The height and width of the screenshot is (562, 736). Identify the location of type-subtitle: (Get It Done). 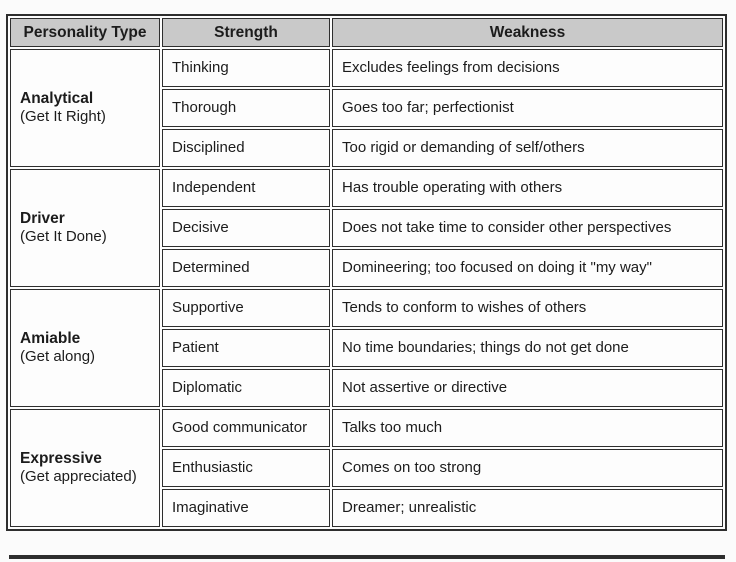
(63, 237).